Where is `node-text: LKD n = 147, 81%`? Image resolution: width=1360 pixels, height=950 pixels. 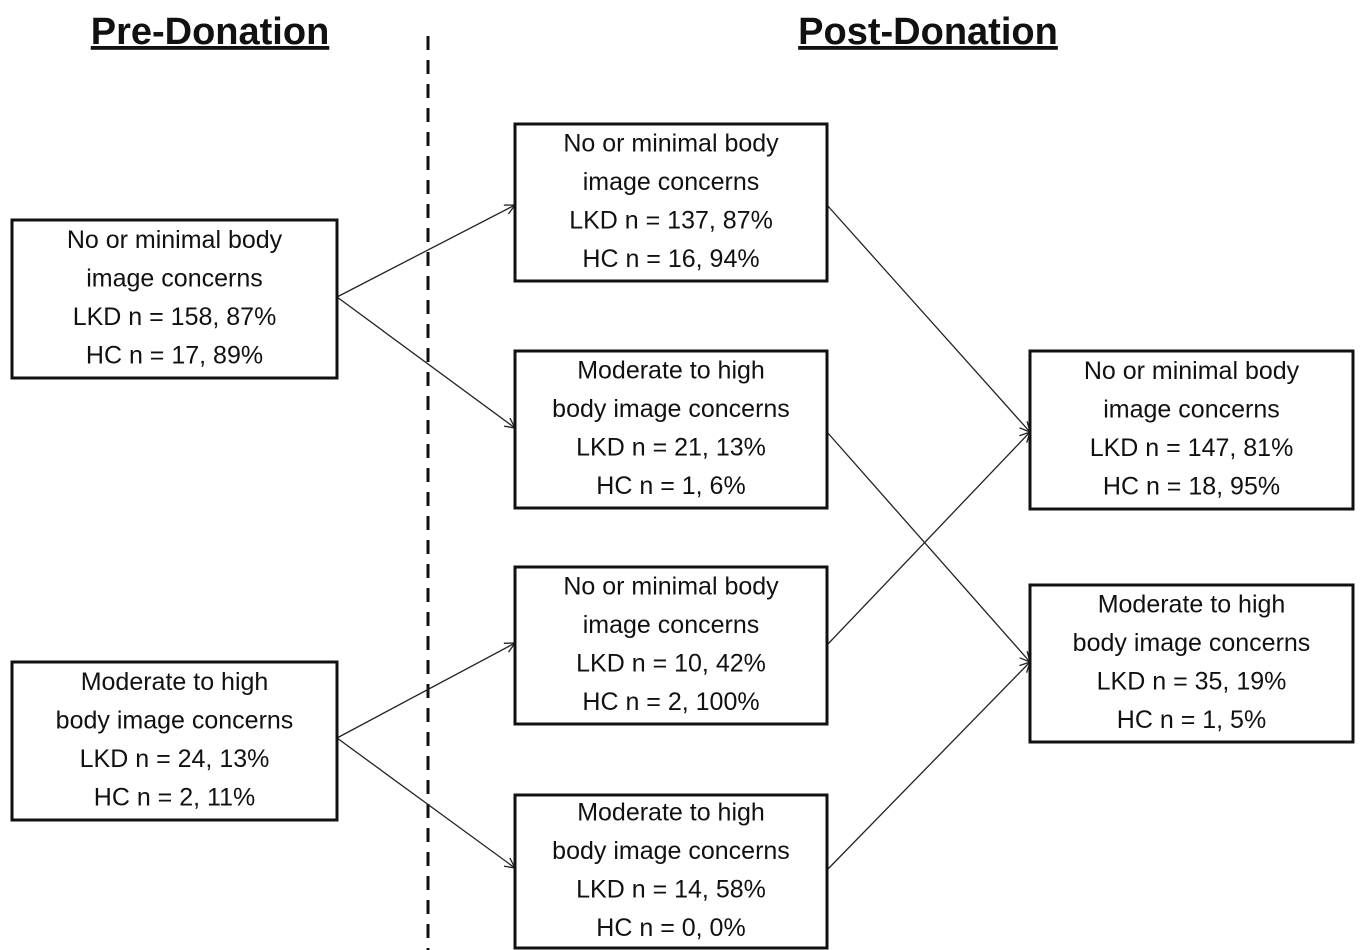
node-text: LKD n = 147, 81% is located at coordinates (1192, 448).